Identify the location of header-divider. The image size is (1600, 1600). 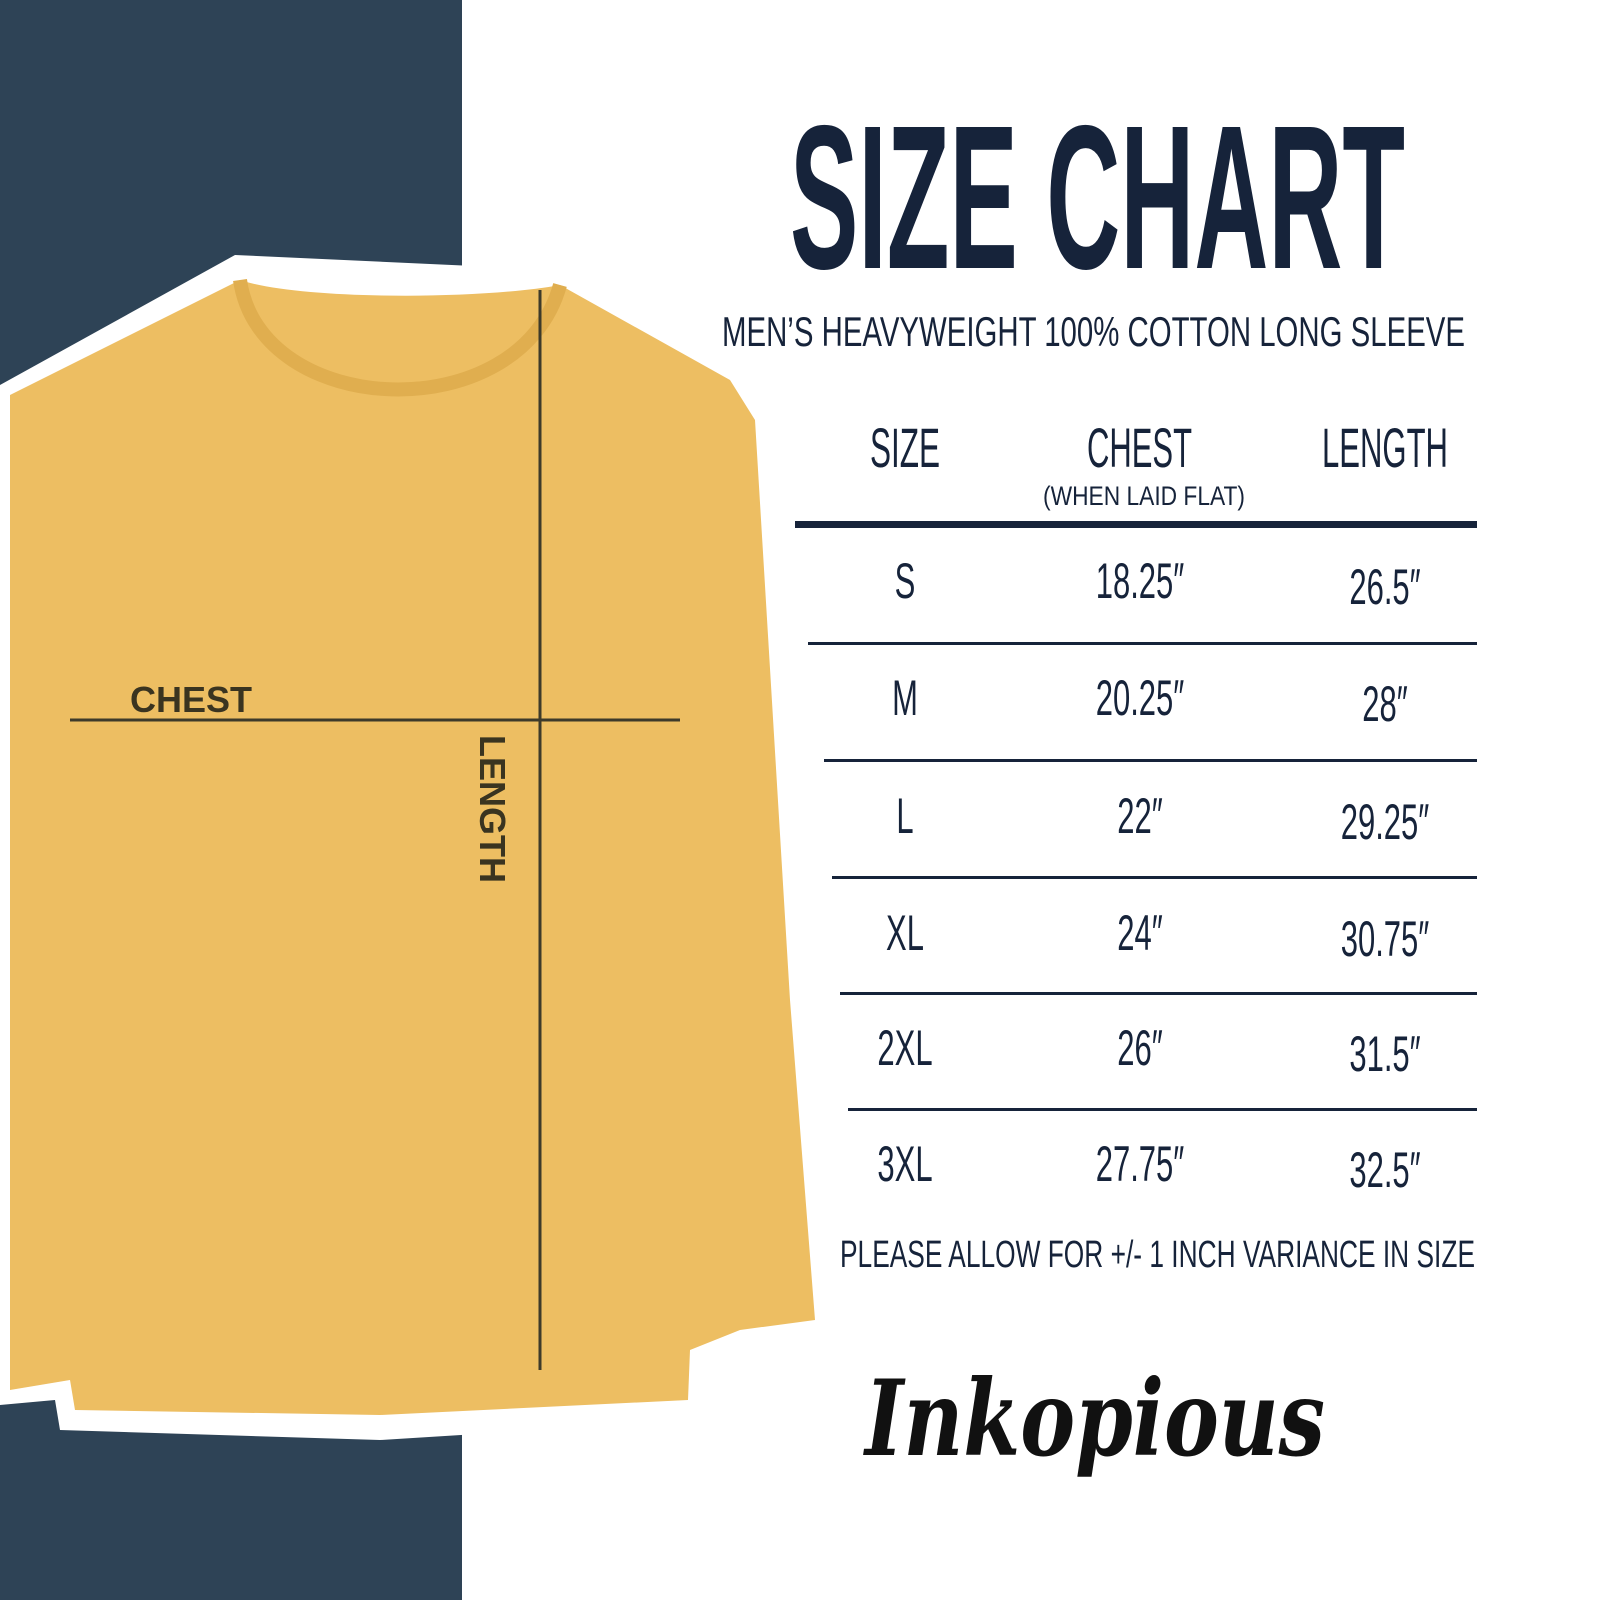
(1136, 524).